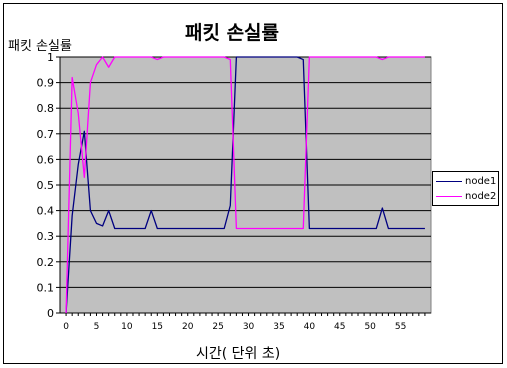 This screenshot has height=368, width=507. What do you see at coordinates (46, 236) in the screenshot?
I see `y-tick-label: 0.3` at bounding box center [46, 236].